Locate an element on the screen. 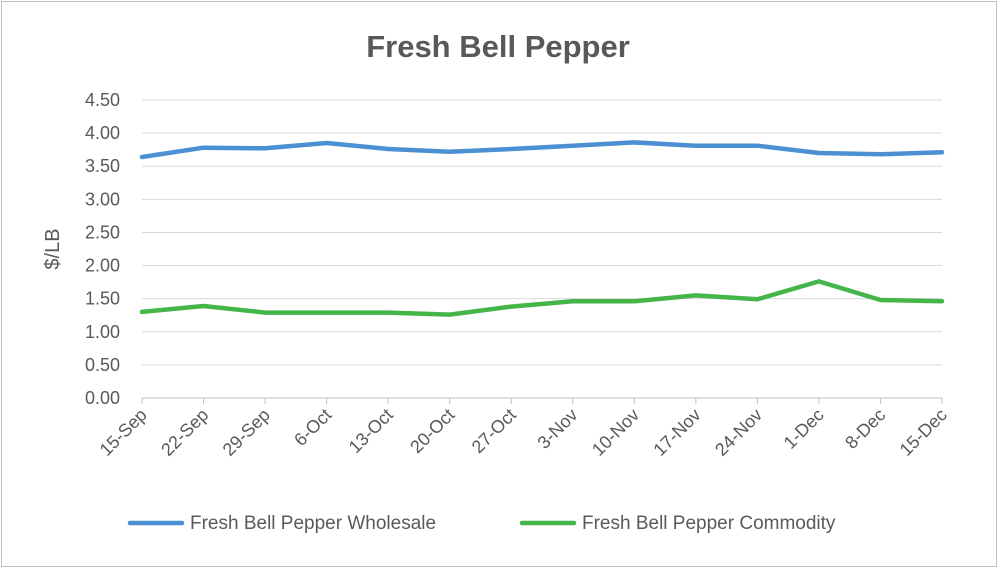 This screenshot has width=1000, height=570. chart-title: Fresh Bell Pepper is located at coordinates (498, 46).